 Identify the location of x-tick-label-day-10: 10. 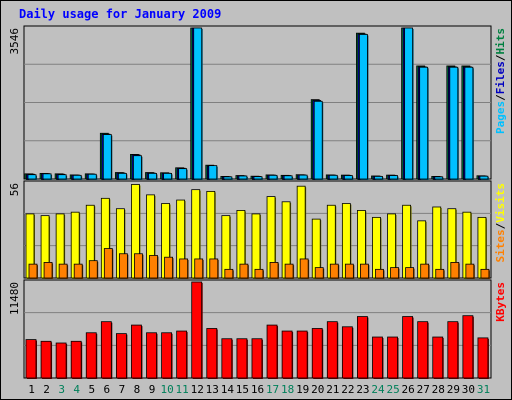
(166, 389).